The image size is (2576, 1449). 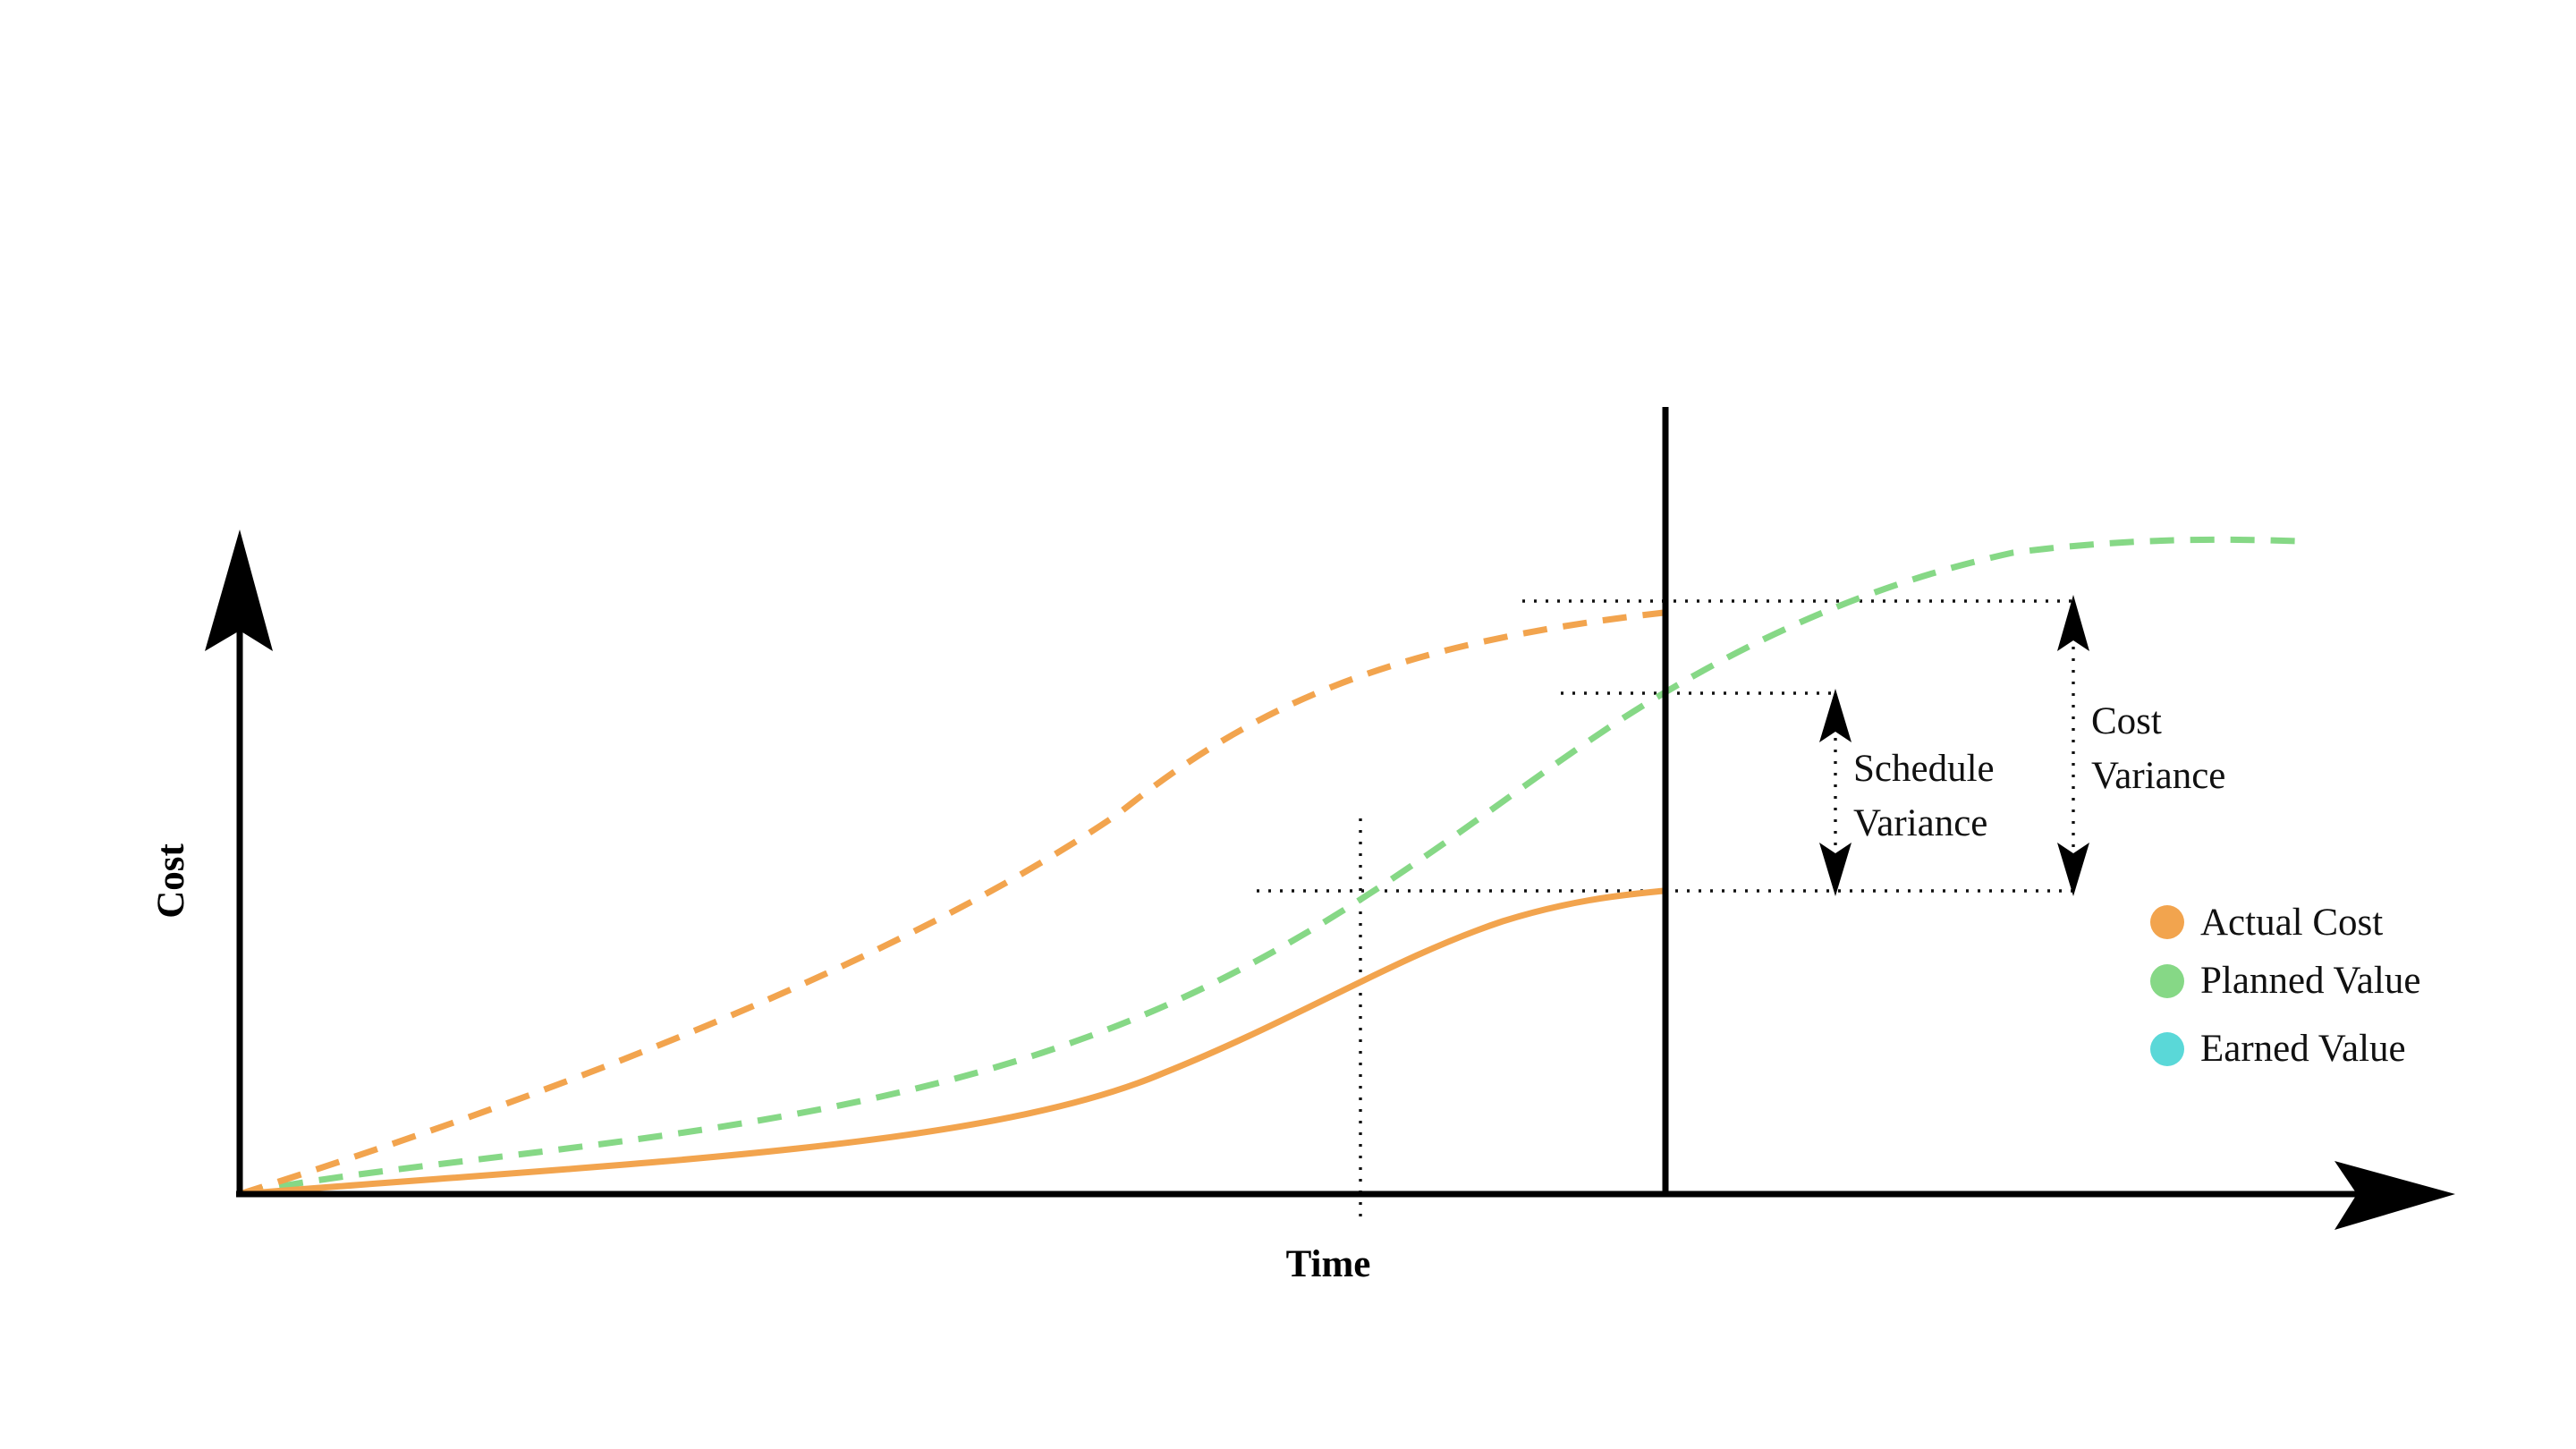 I want to click on cost-variance-label: Cost Variance, so click(x=2158, y=748).